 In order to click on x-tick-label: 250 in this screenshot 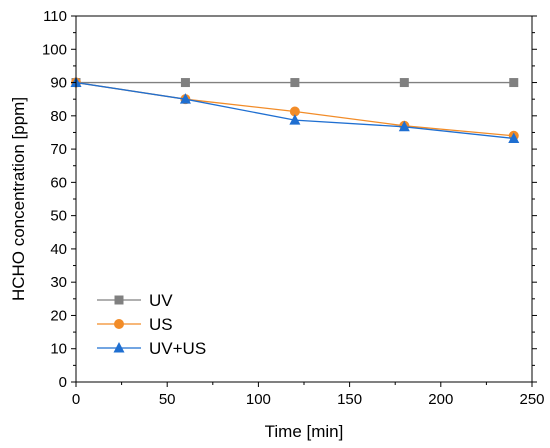, I will do `click(531, 399)`.